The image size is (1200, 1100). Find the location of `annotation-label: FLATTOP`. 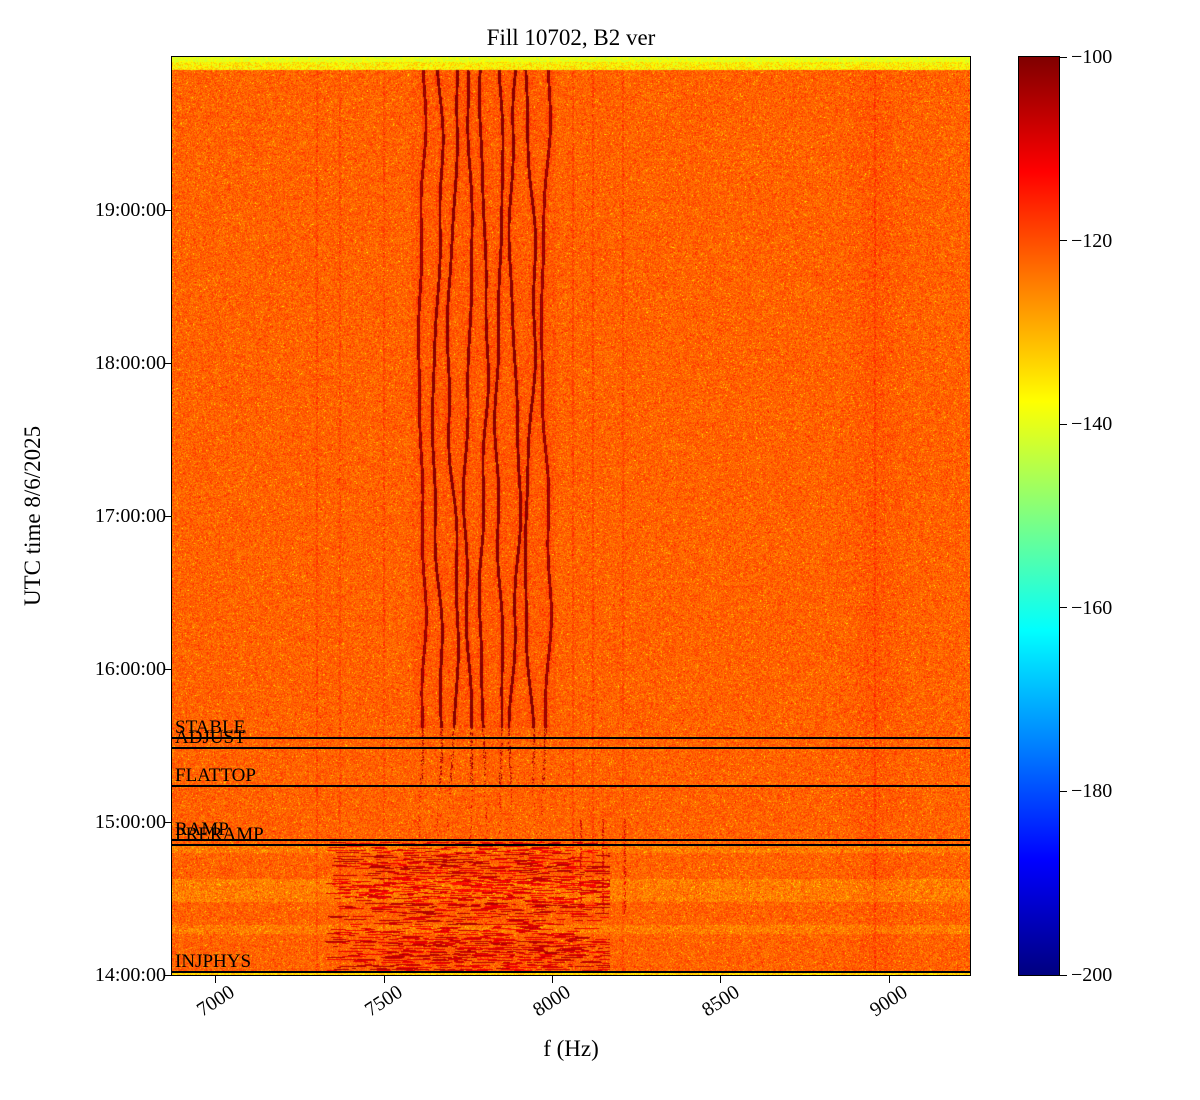

annotation-label: FLATTOP is located at coordinates (215, 776).